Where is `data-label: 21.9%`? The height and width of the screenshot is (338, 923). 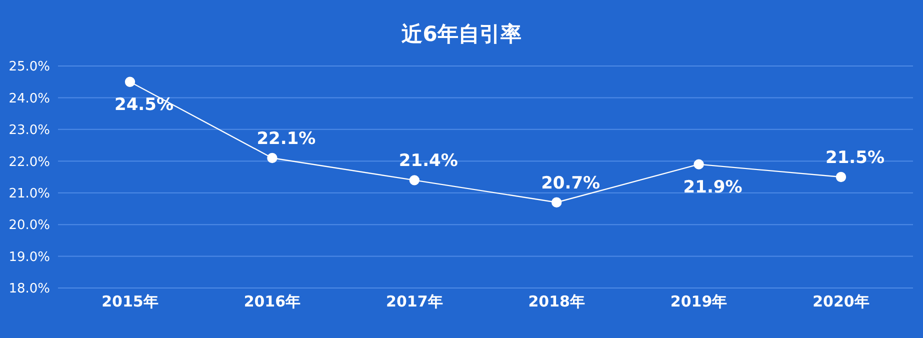
data-label: 21.9% is located at coordinates (712, 187).